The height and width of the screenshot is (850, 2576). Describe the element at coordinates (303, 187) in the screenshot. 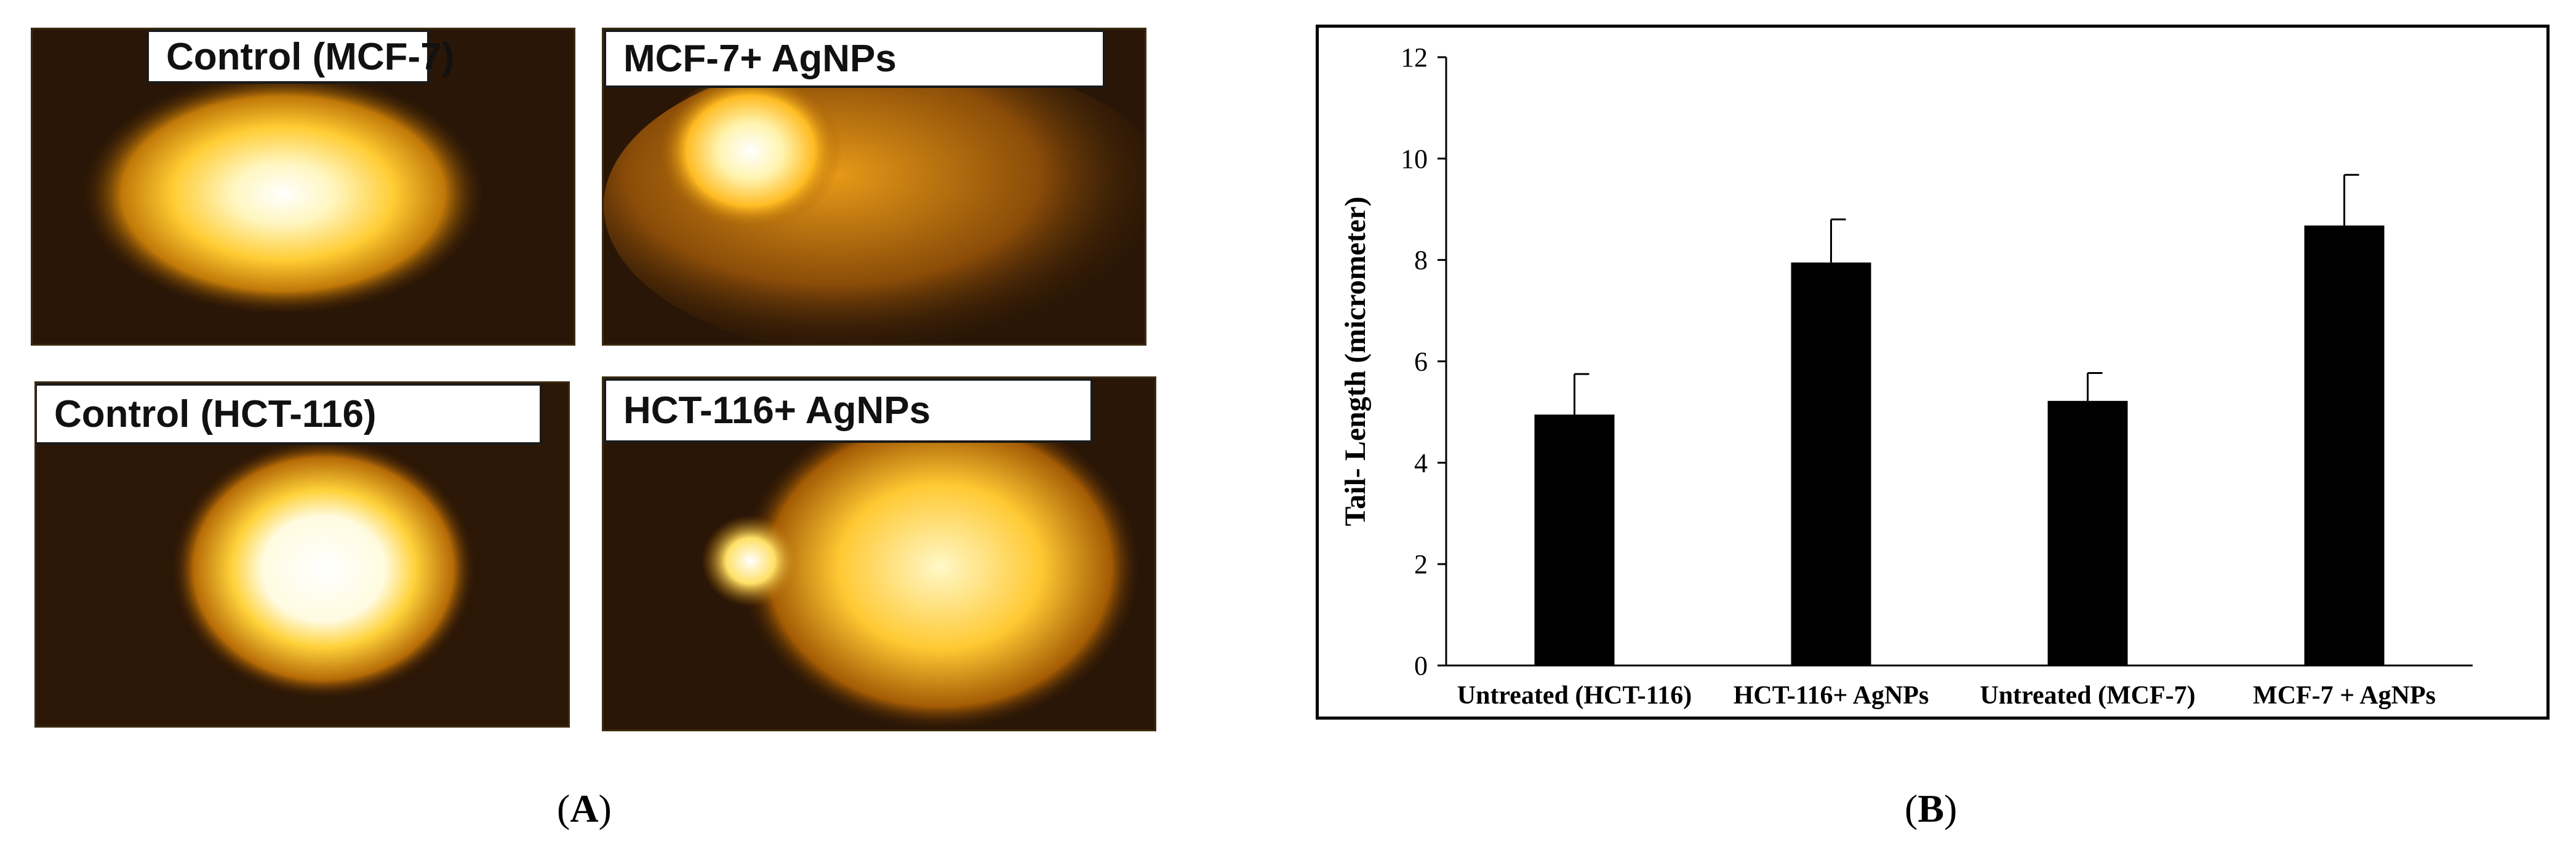

I see `micrograph-control-mcf7: Control (MCF-7)` at that location.